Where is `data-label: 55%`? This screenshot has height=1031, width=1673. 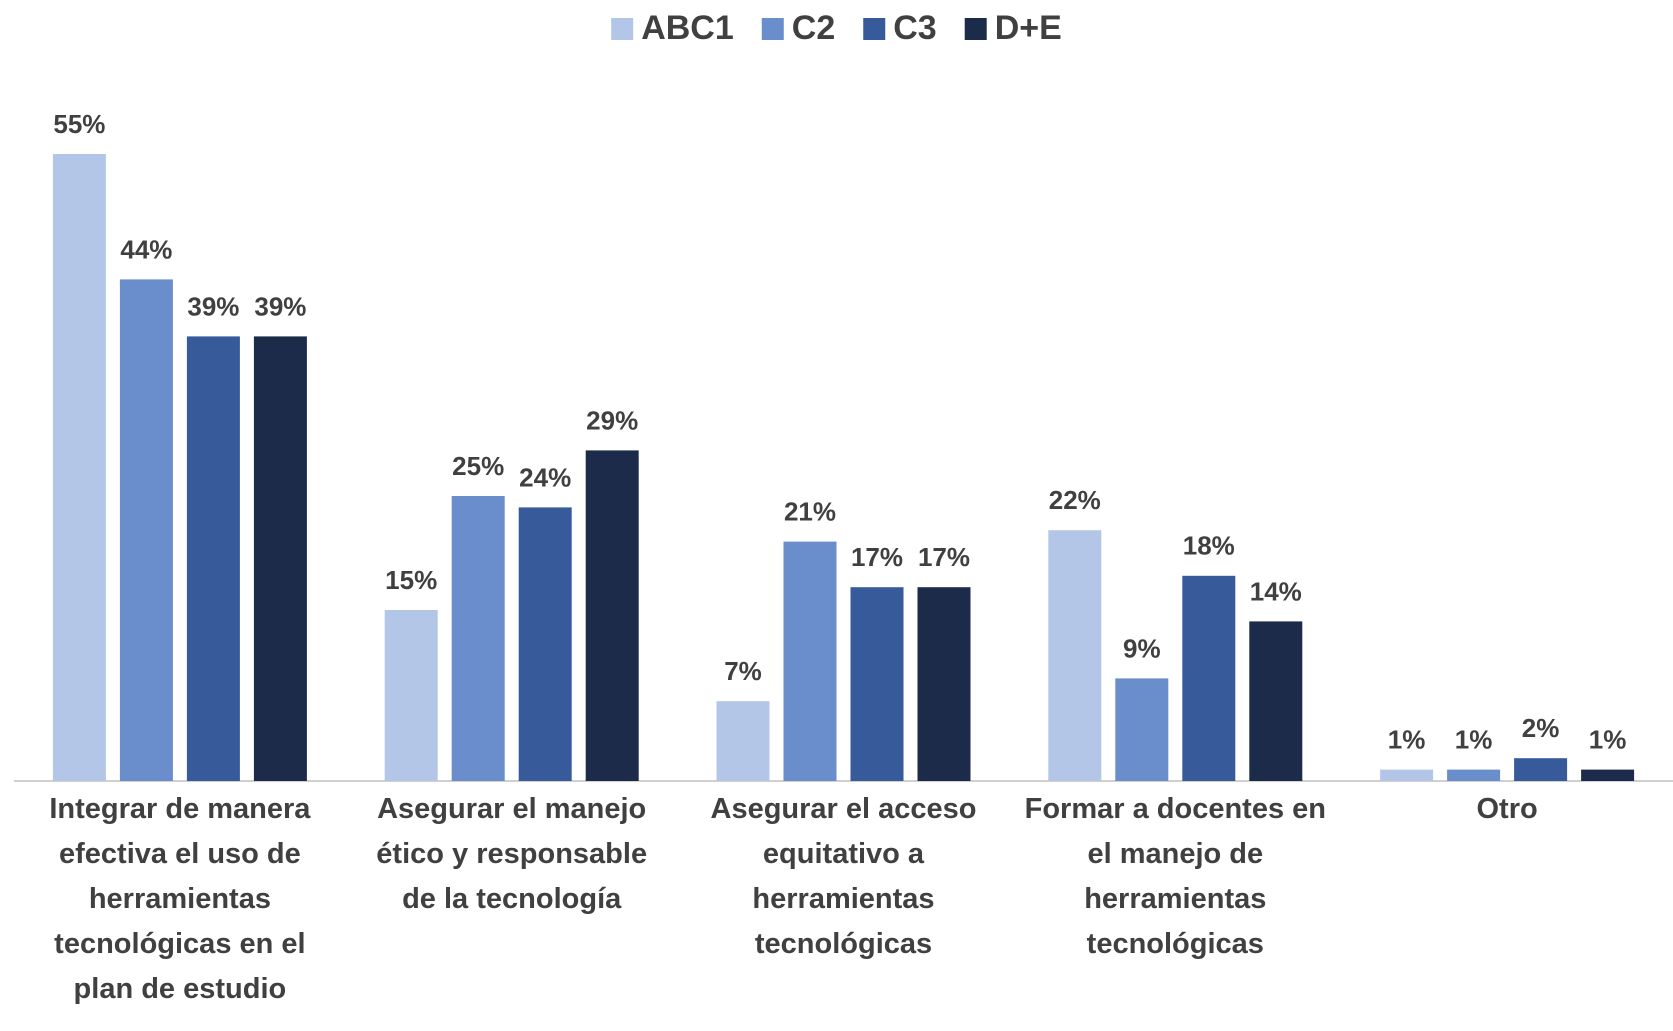
data-label: 55% is located at coordinates (79, 124).